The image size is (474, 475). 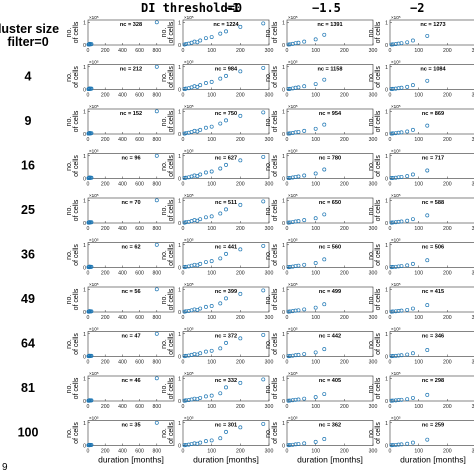 I want to click on subplot-r5-c3: 0 1×10⁵ 0 100 200 300 nc = 506 no.of cells, so click(x=421, y=257).